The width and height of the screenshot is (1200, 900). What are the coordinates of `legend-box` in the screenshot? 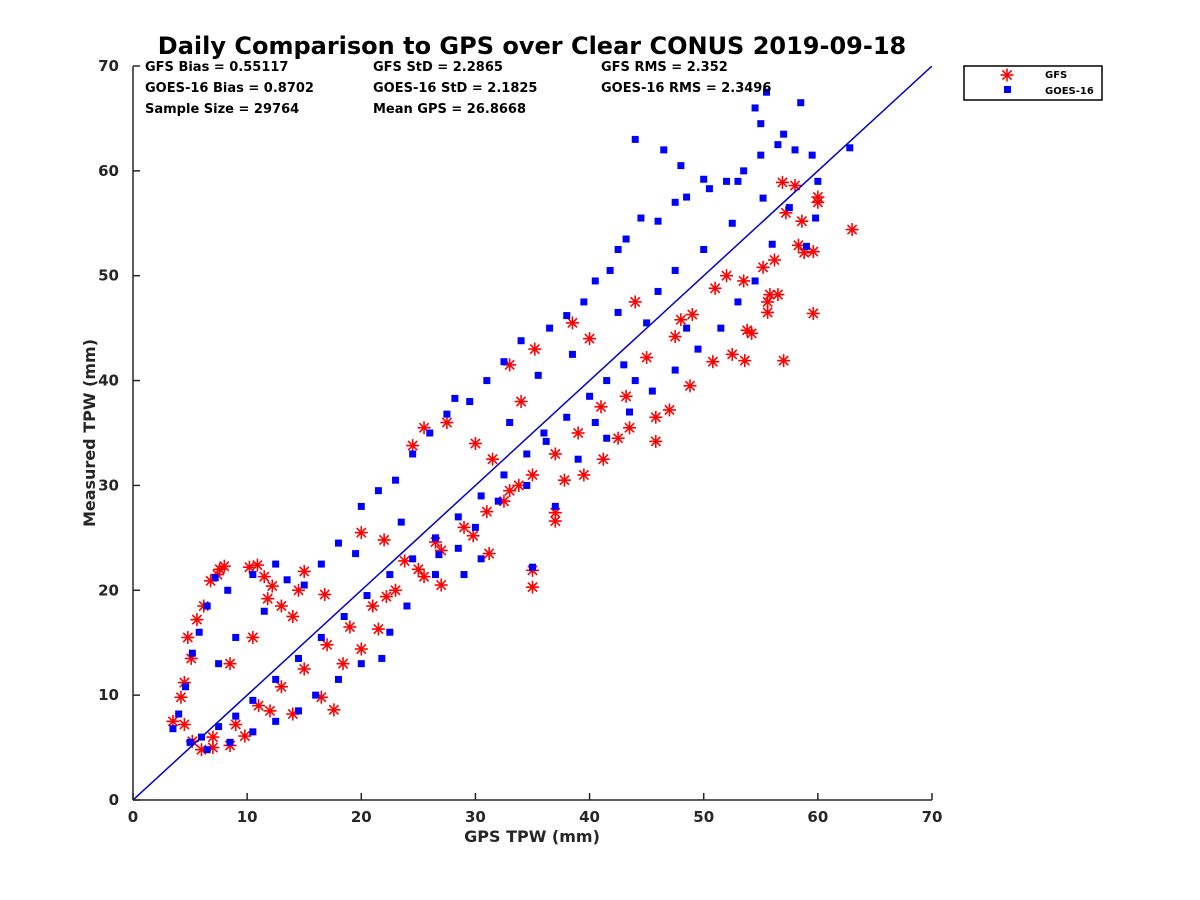 It's located at (1033, 83).